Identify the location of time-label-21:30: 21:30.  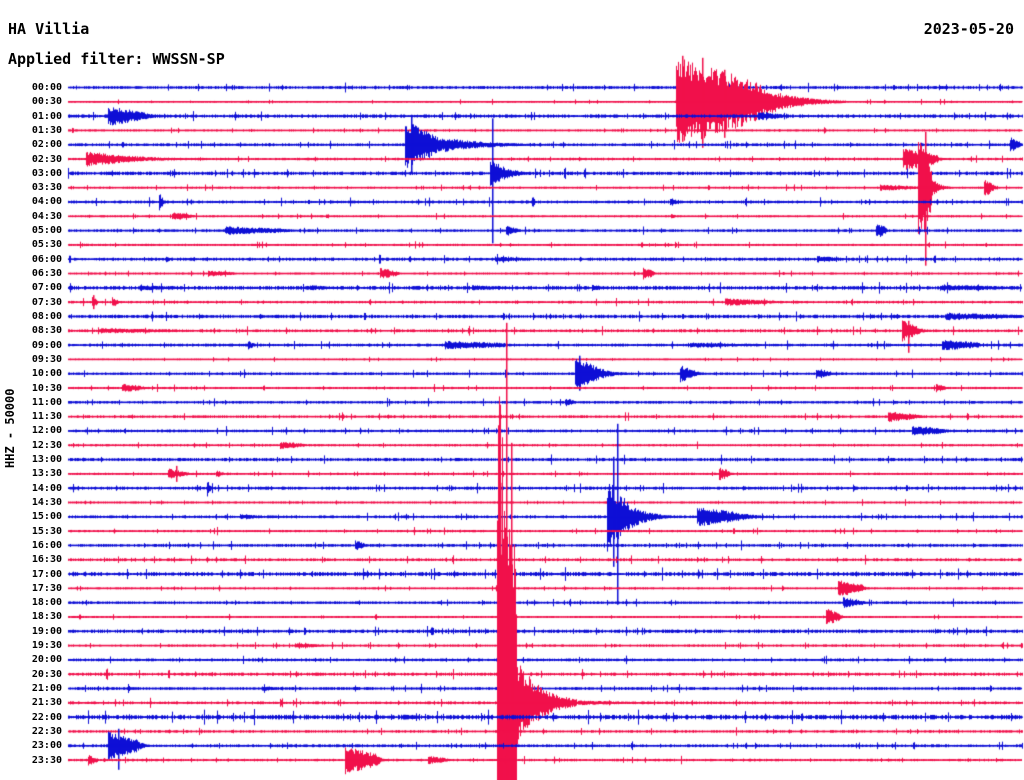
(46, 703).